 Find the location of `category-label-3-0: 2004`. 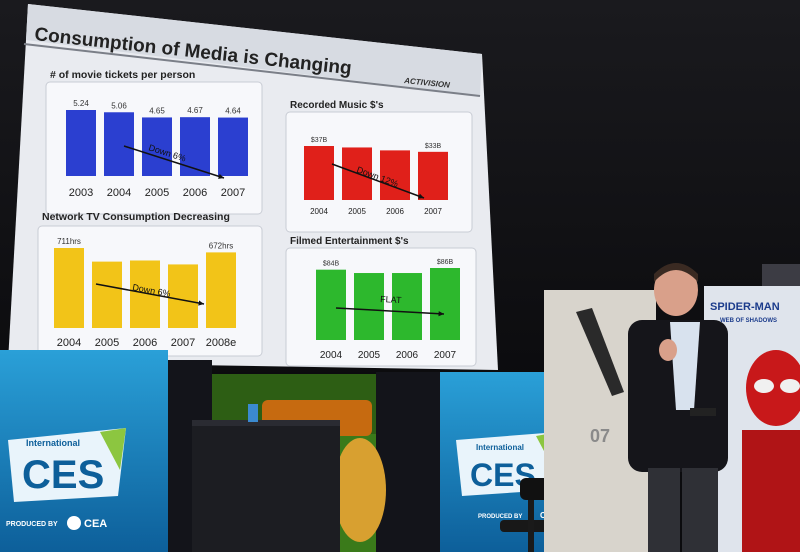

category-label-3-0: 2004 is located at coordinates (331, 355).